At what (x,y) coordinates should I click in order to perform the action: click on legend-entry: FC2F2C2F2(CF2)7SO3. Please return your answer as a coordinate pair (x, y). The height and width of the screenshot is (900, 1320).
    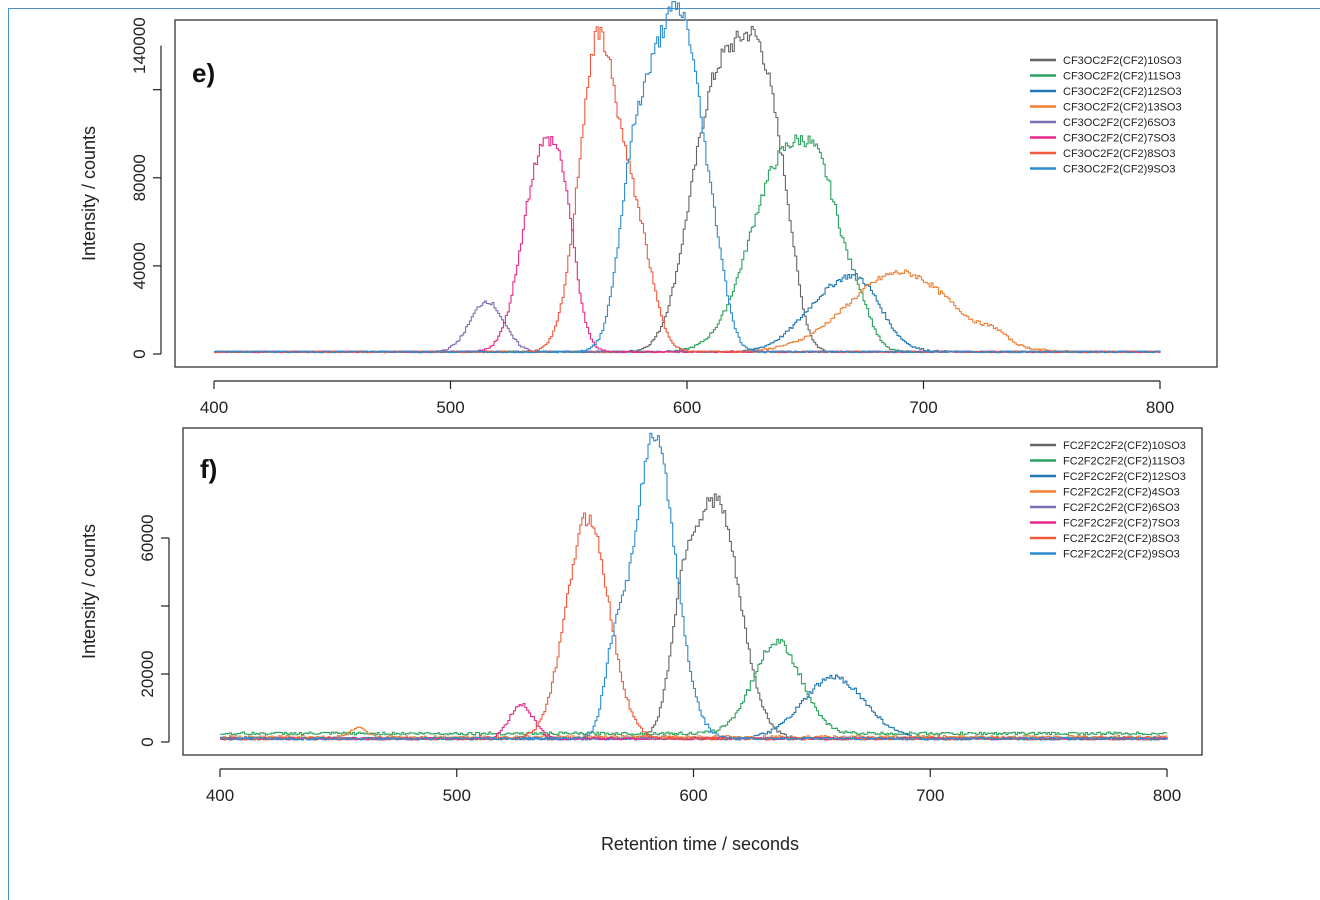
    Looking at the image, I should click on (1121, 524).